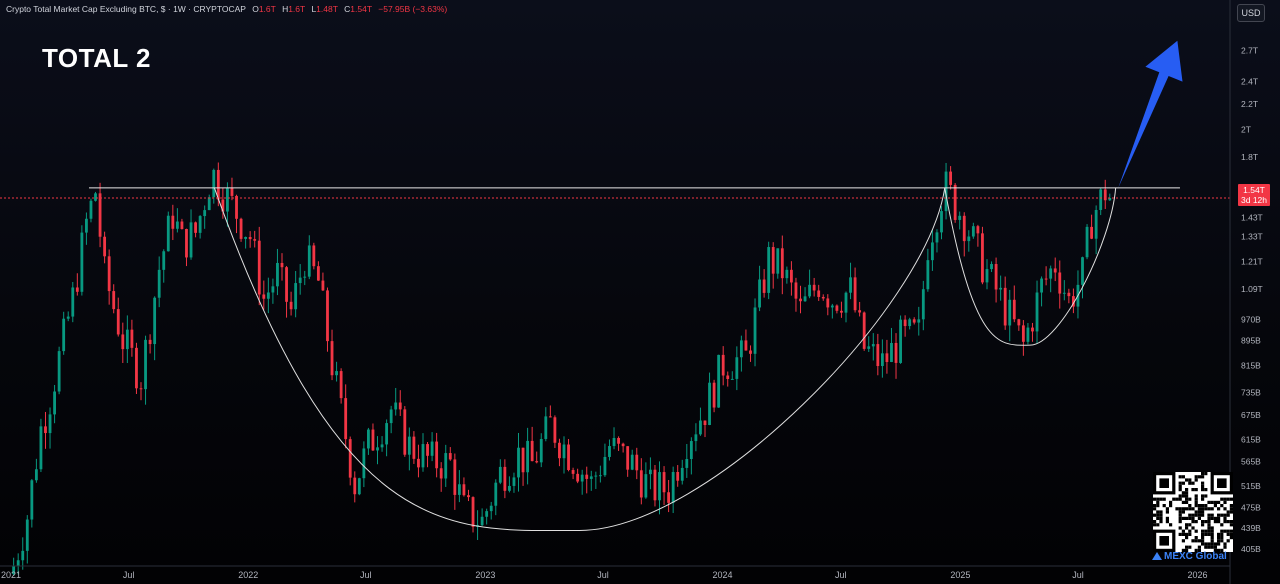 The height and width of the screenshot is (584, 1280). I want to click on y-tick-label: 1.21T, so click(1252, 261).